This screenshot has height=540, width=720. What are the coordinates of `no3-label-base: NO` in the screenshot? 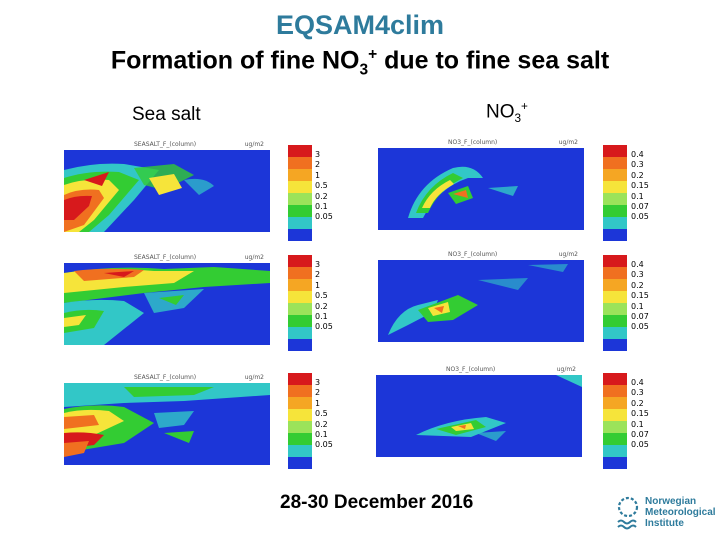 It's located at (500, 112).